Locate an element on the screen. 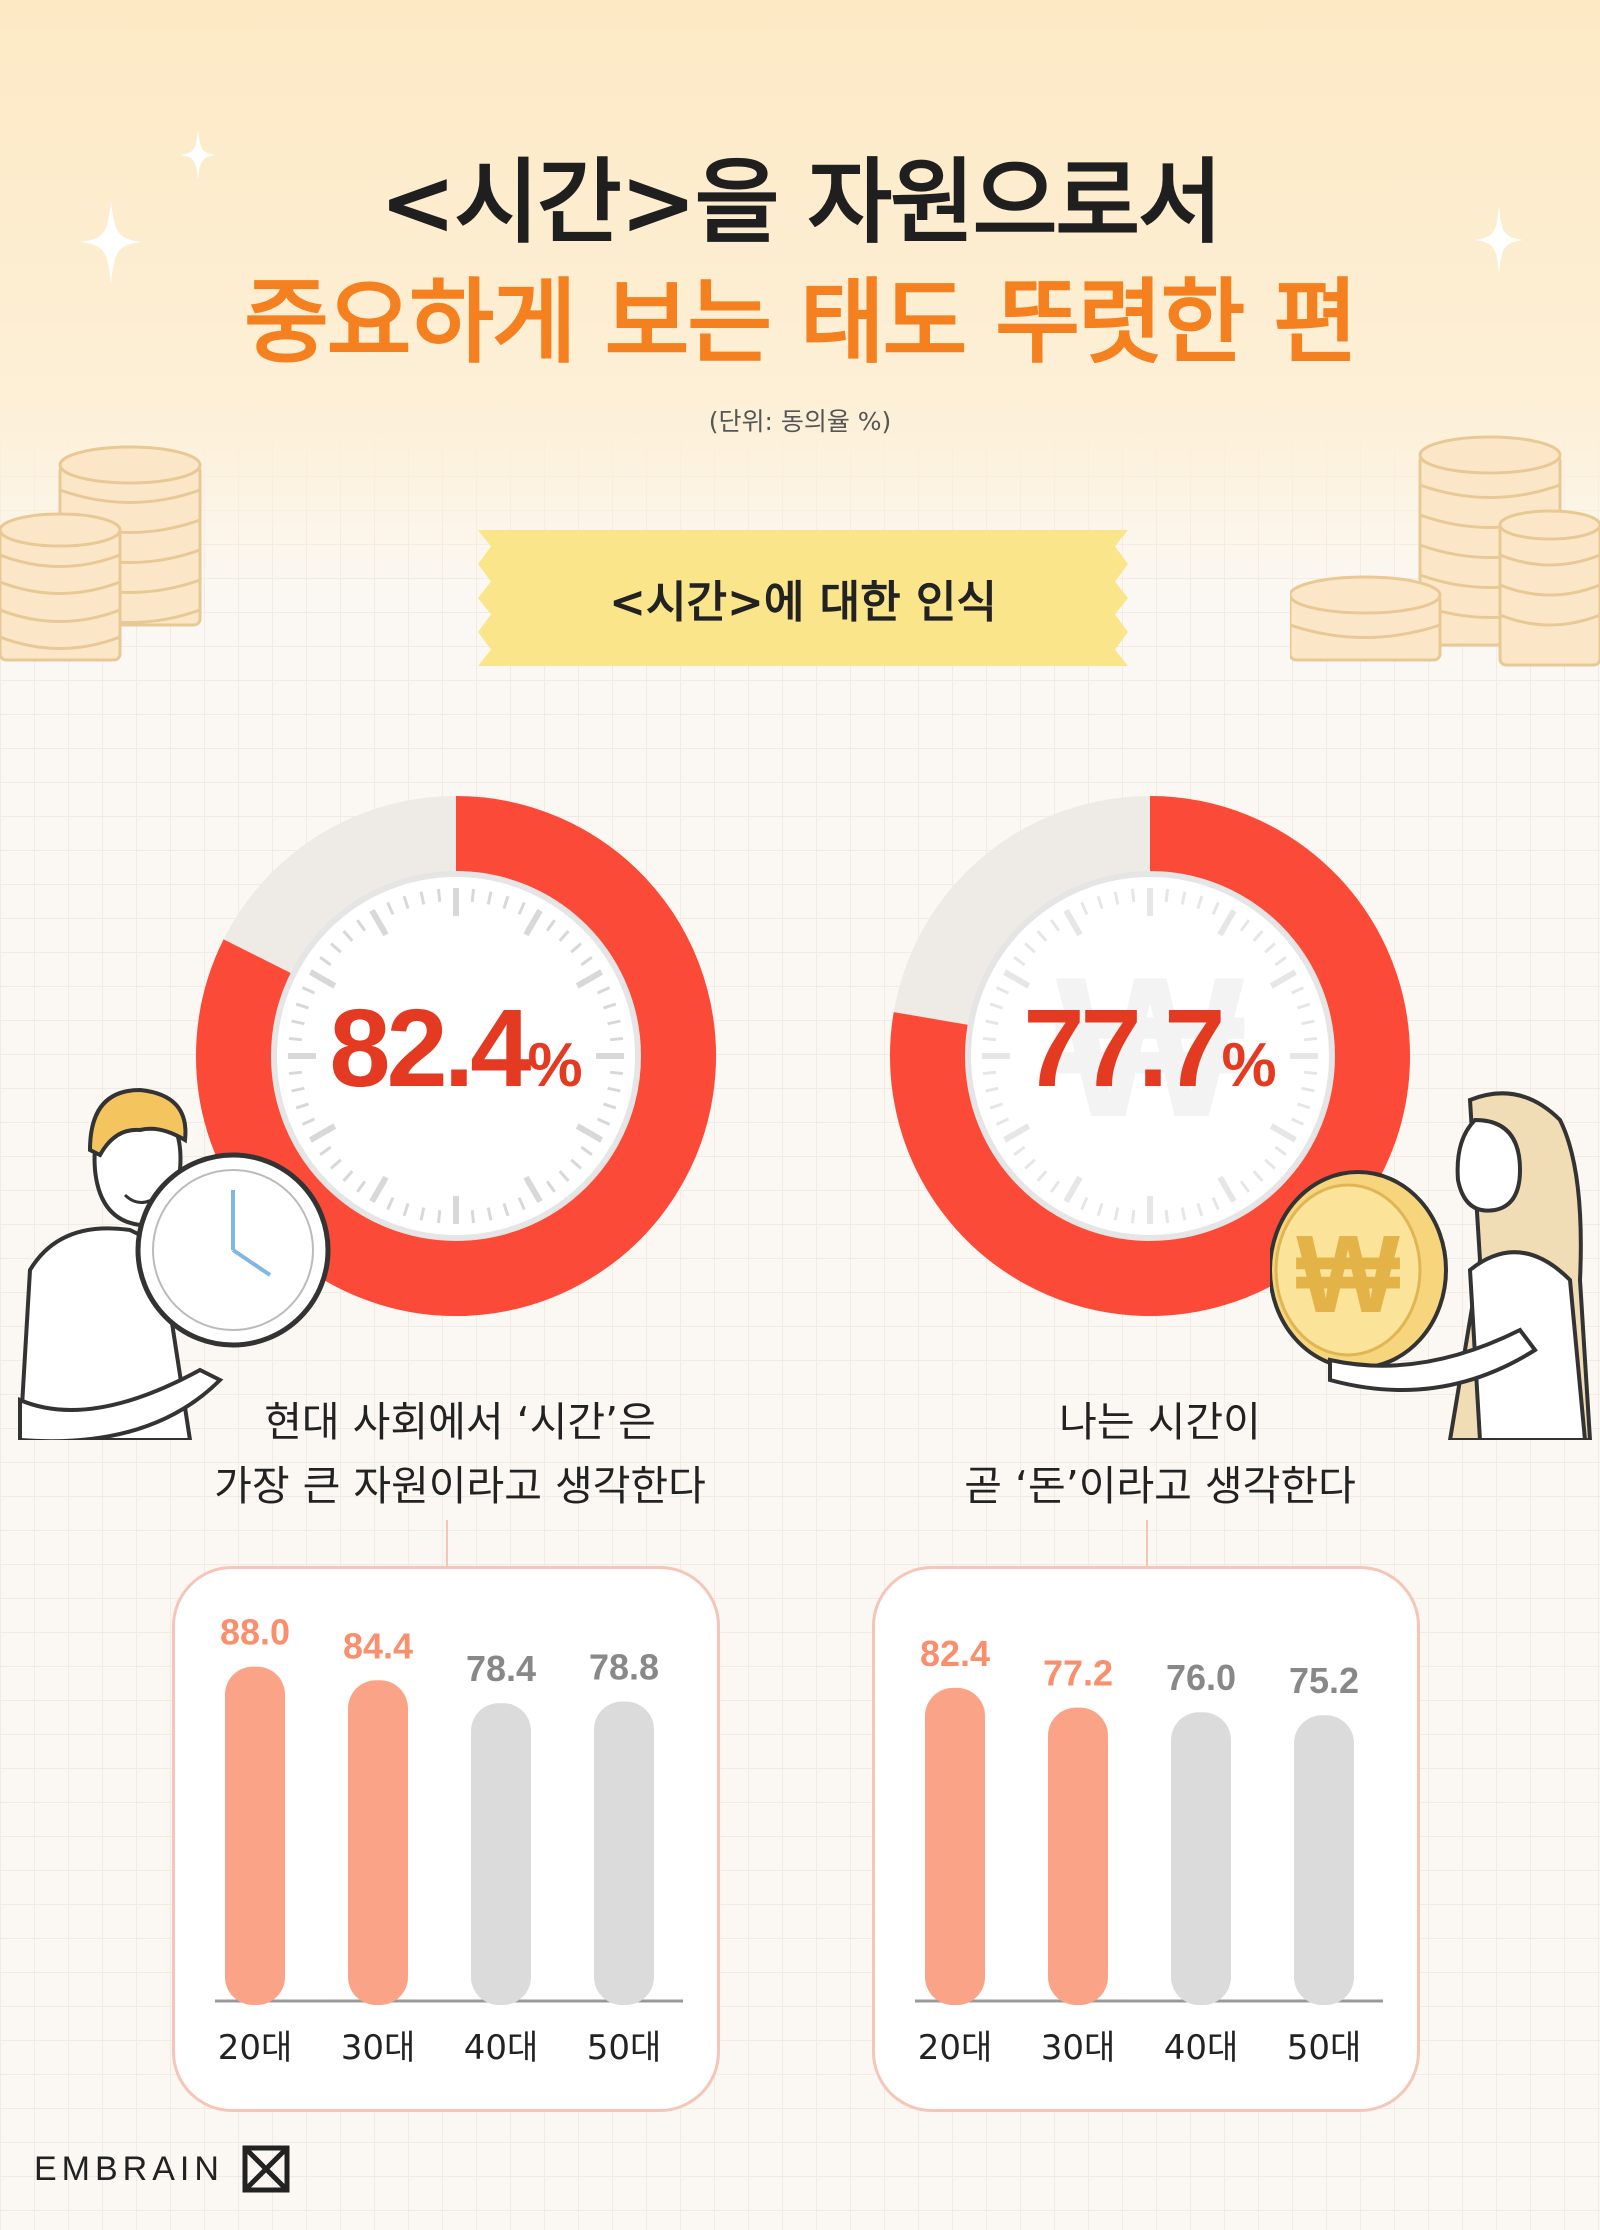  category-label: 50대 is located at coordinates (624, 2048).